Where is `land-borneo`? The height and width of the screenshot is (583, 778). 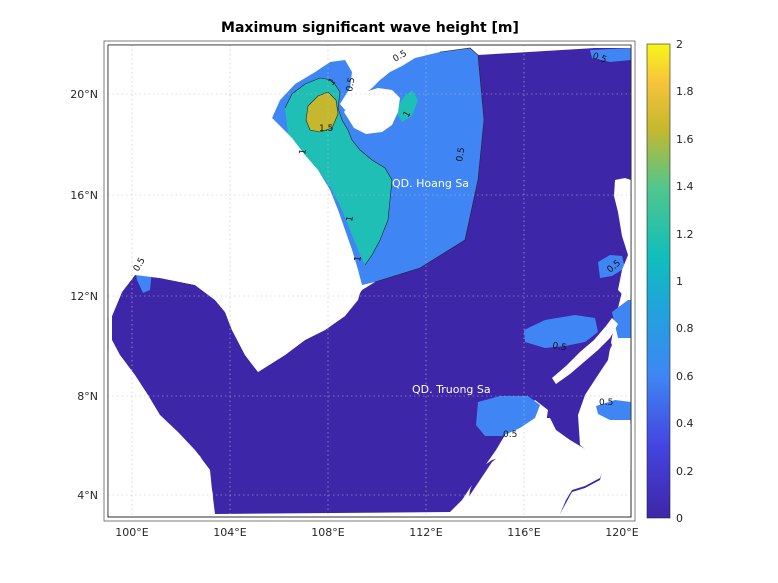
land-borneo is located at coordinates (529, 466).